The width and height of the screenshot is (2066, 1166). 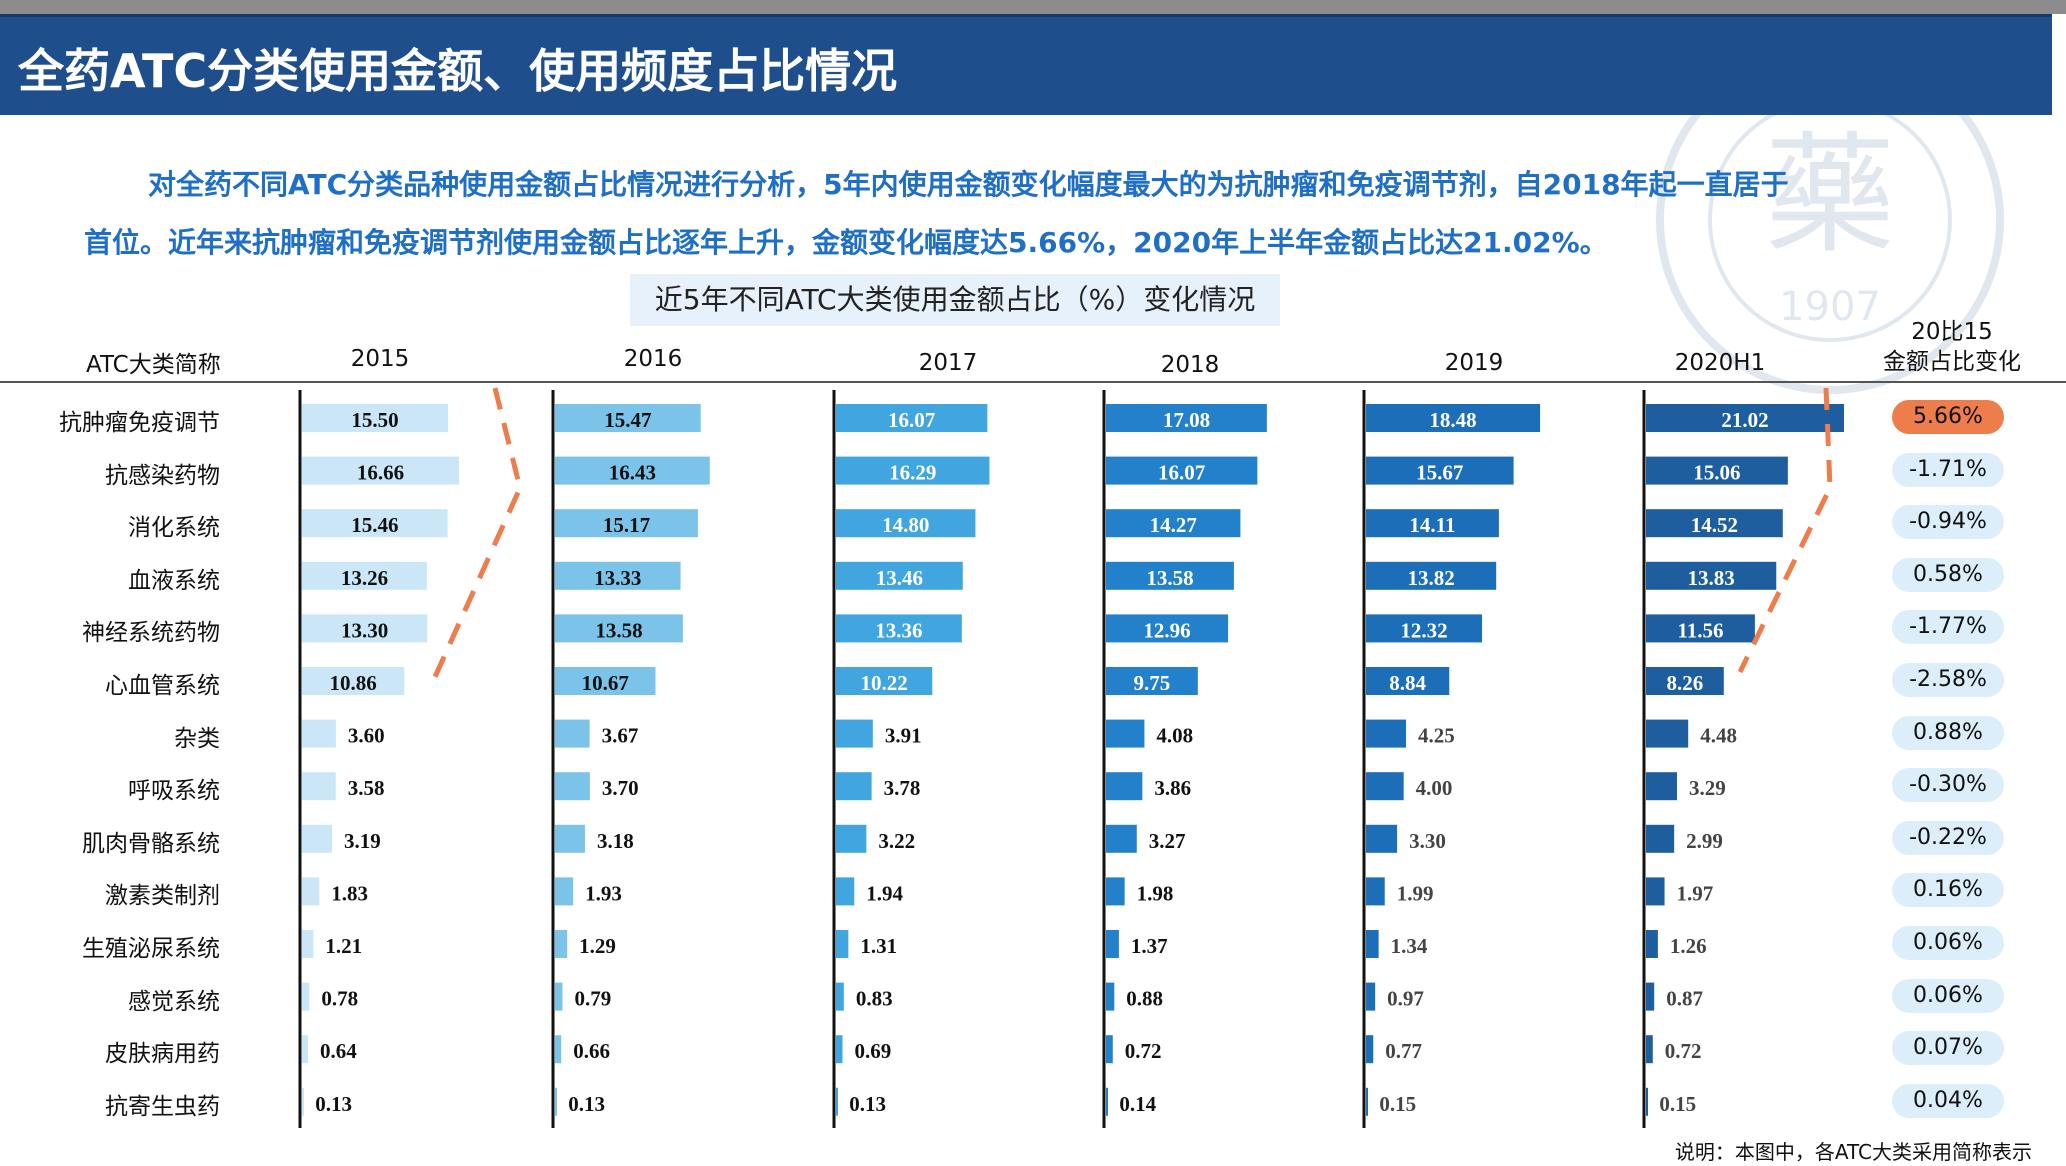 I want to click on bar-value-label: 4.48, so click(x=1718, y=736).